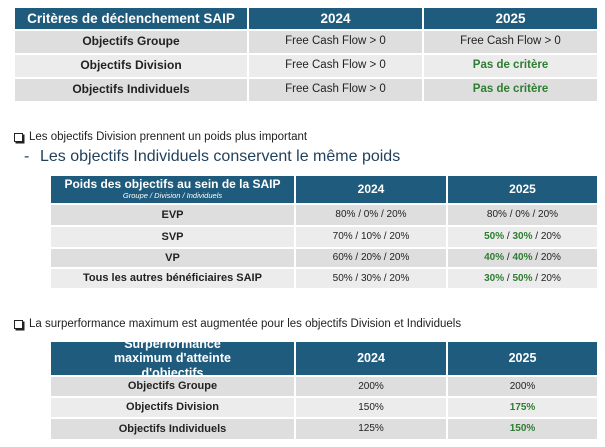 This screenshot has height=447, width=605. I want to click on table-cell: 40% / 40% / 20%, so click(522, 258).